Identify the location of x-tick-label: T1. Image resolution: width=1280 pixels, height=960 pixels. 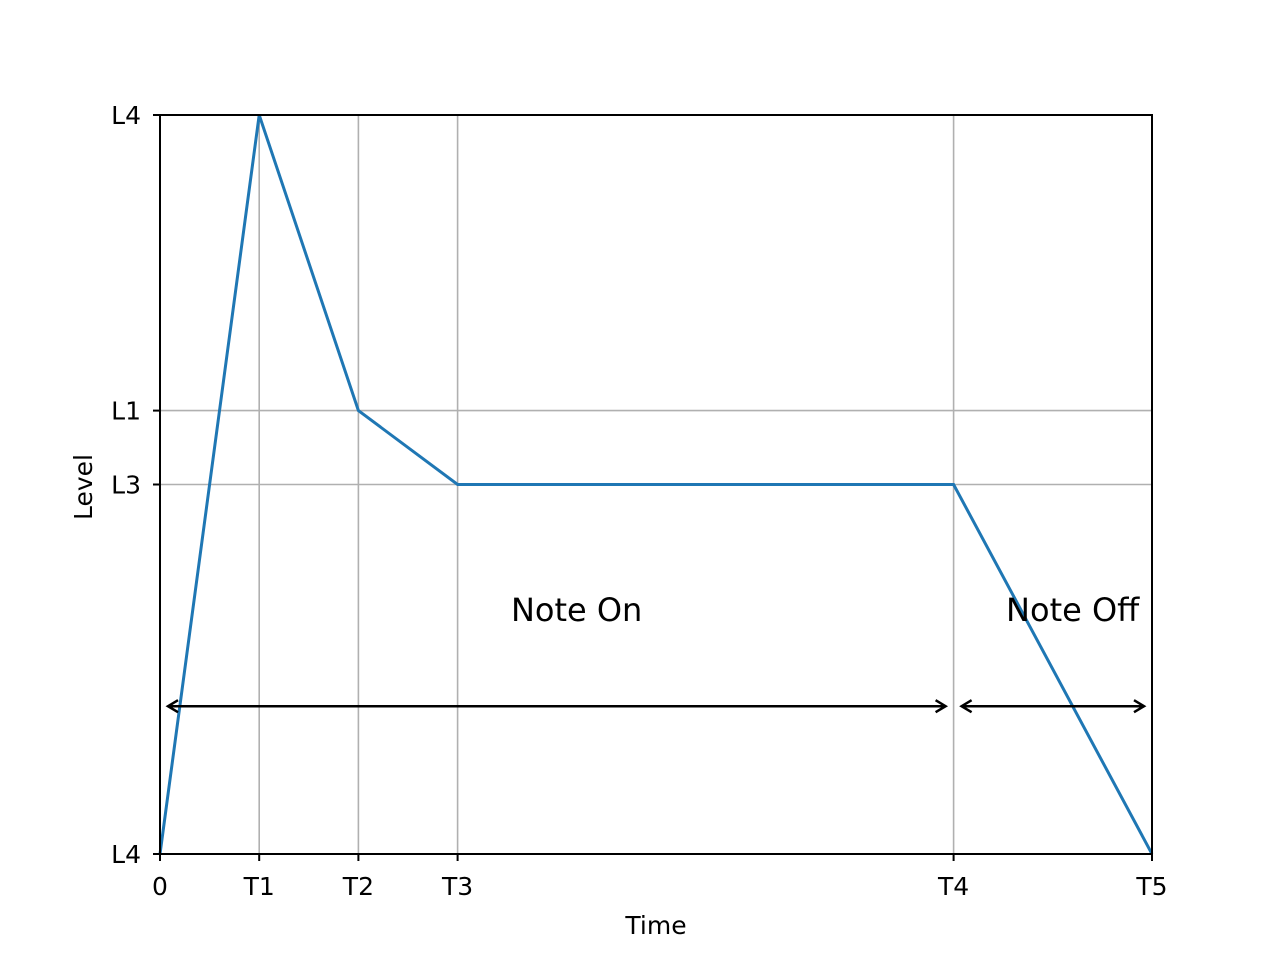
(259, 886).